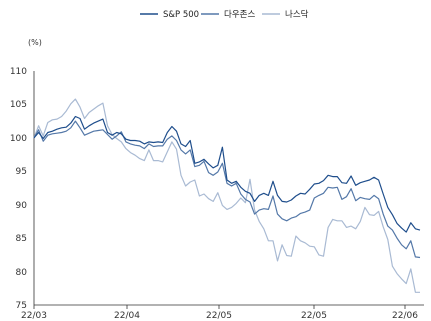 The height and width of the screenshot is (321, 431). I want to click on y-ticks: 75 80 85 90 95 100 105 110, so click(18, 189).